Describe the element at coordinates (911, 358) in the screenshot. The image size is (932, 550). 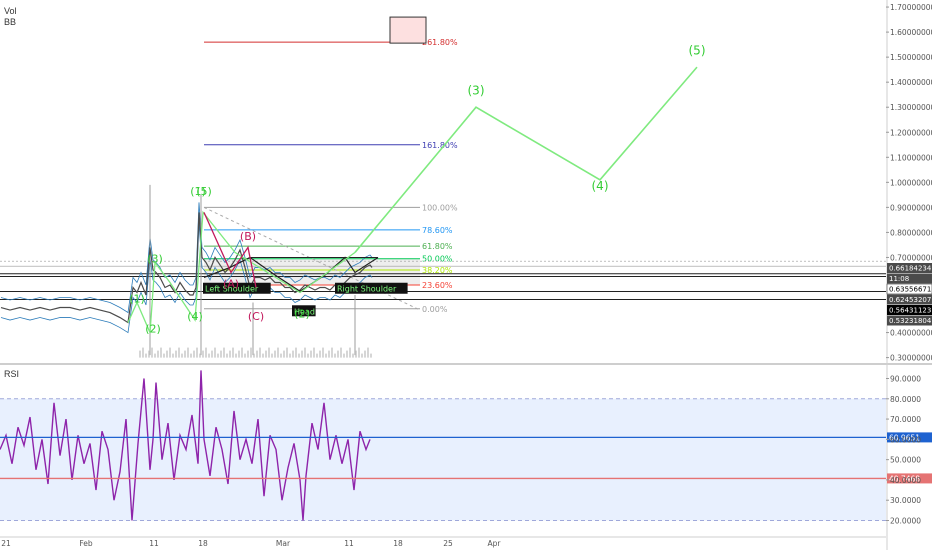
I see `price-tick-label: 0.30000000` at that location.